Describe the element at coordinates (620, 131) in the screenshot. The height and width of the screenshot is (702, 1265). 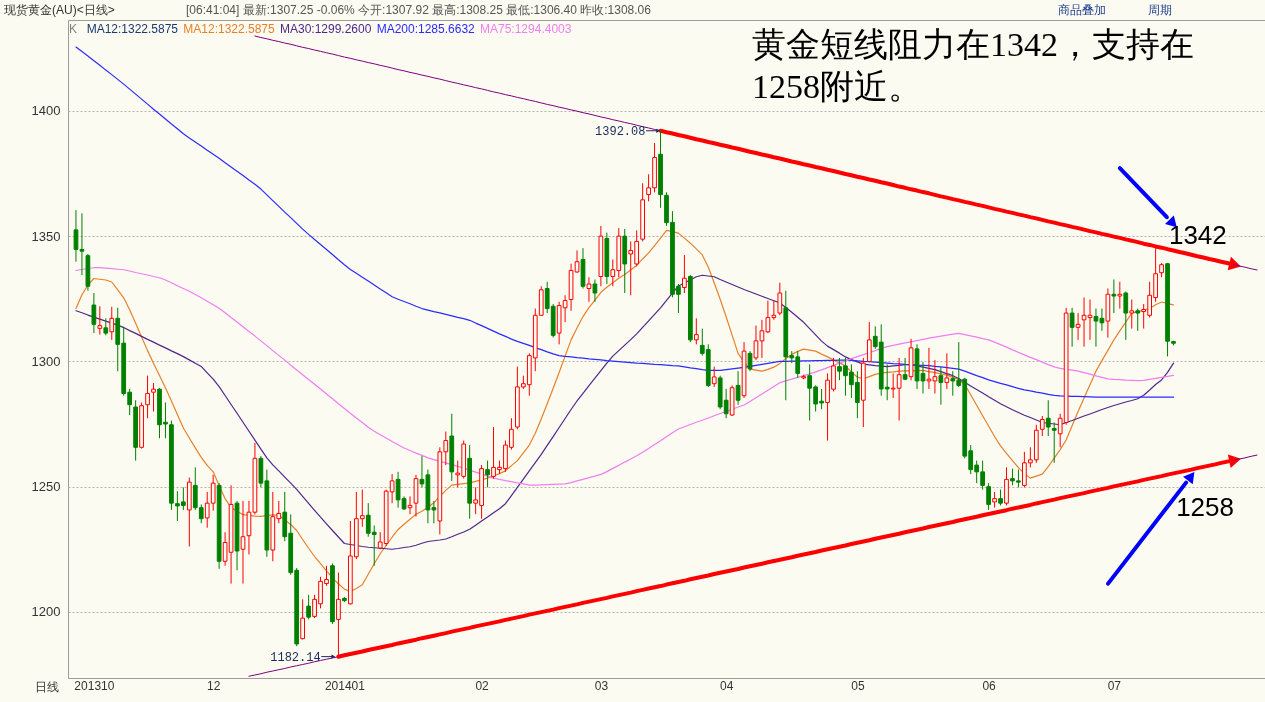
I see `annotation: 1392.08` at that location.